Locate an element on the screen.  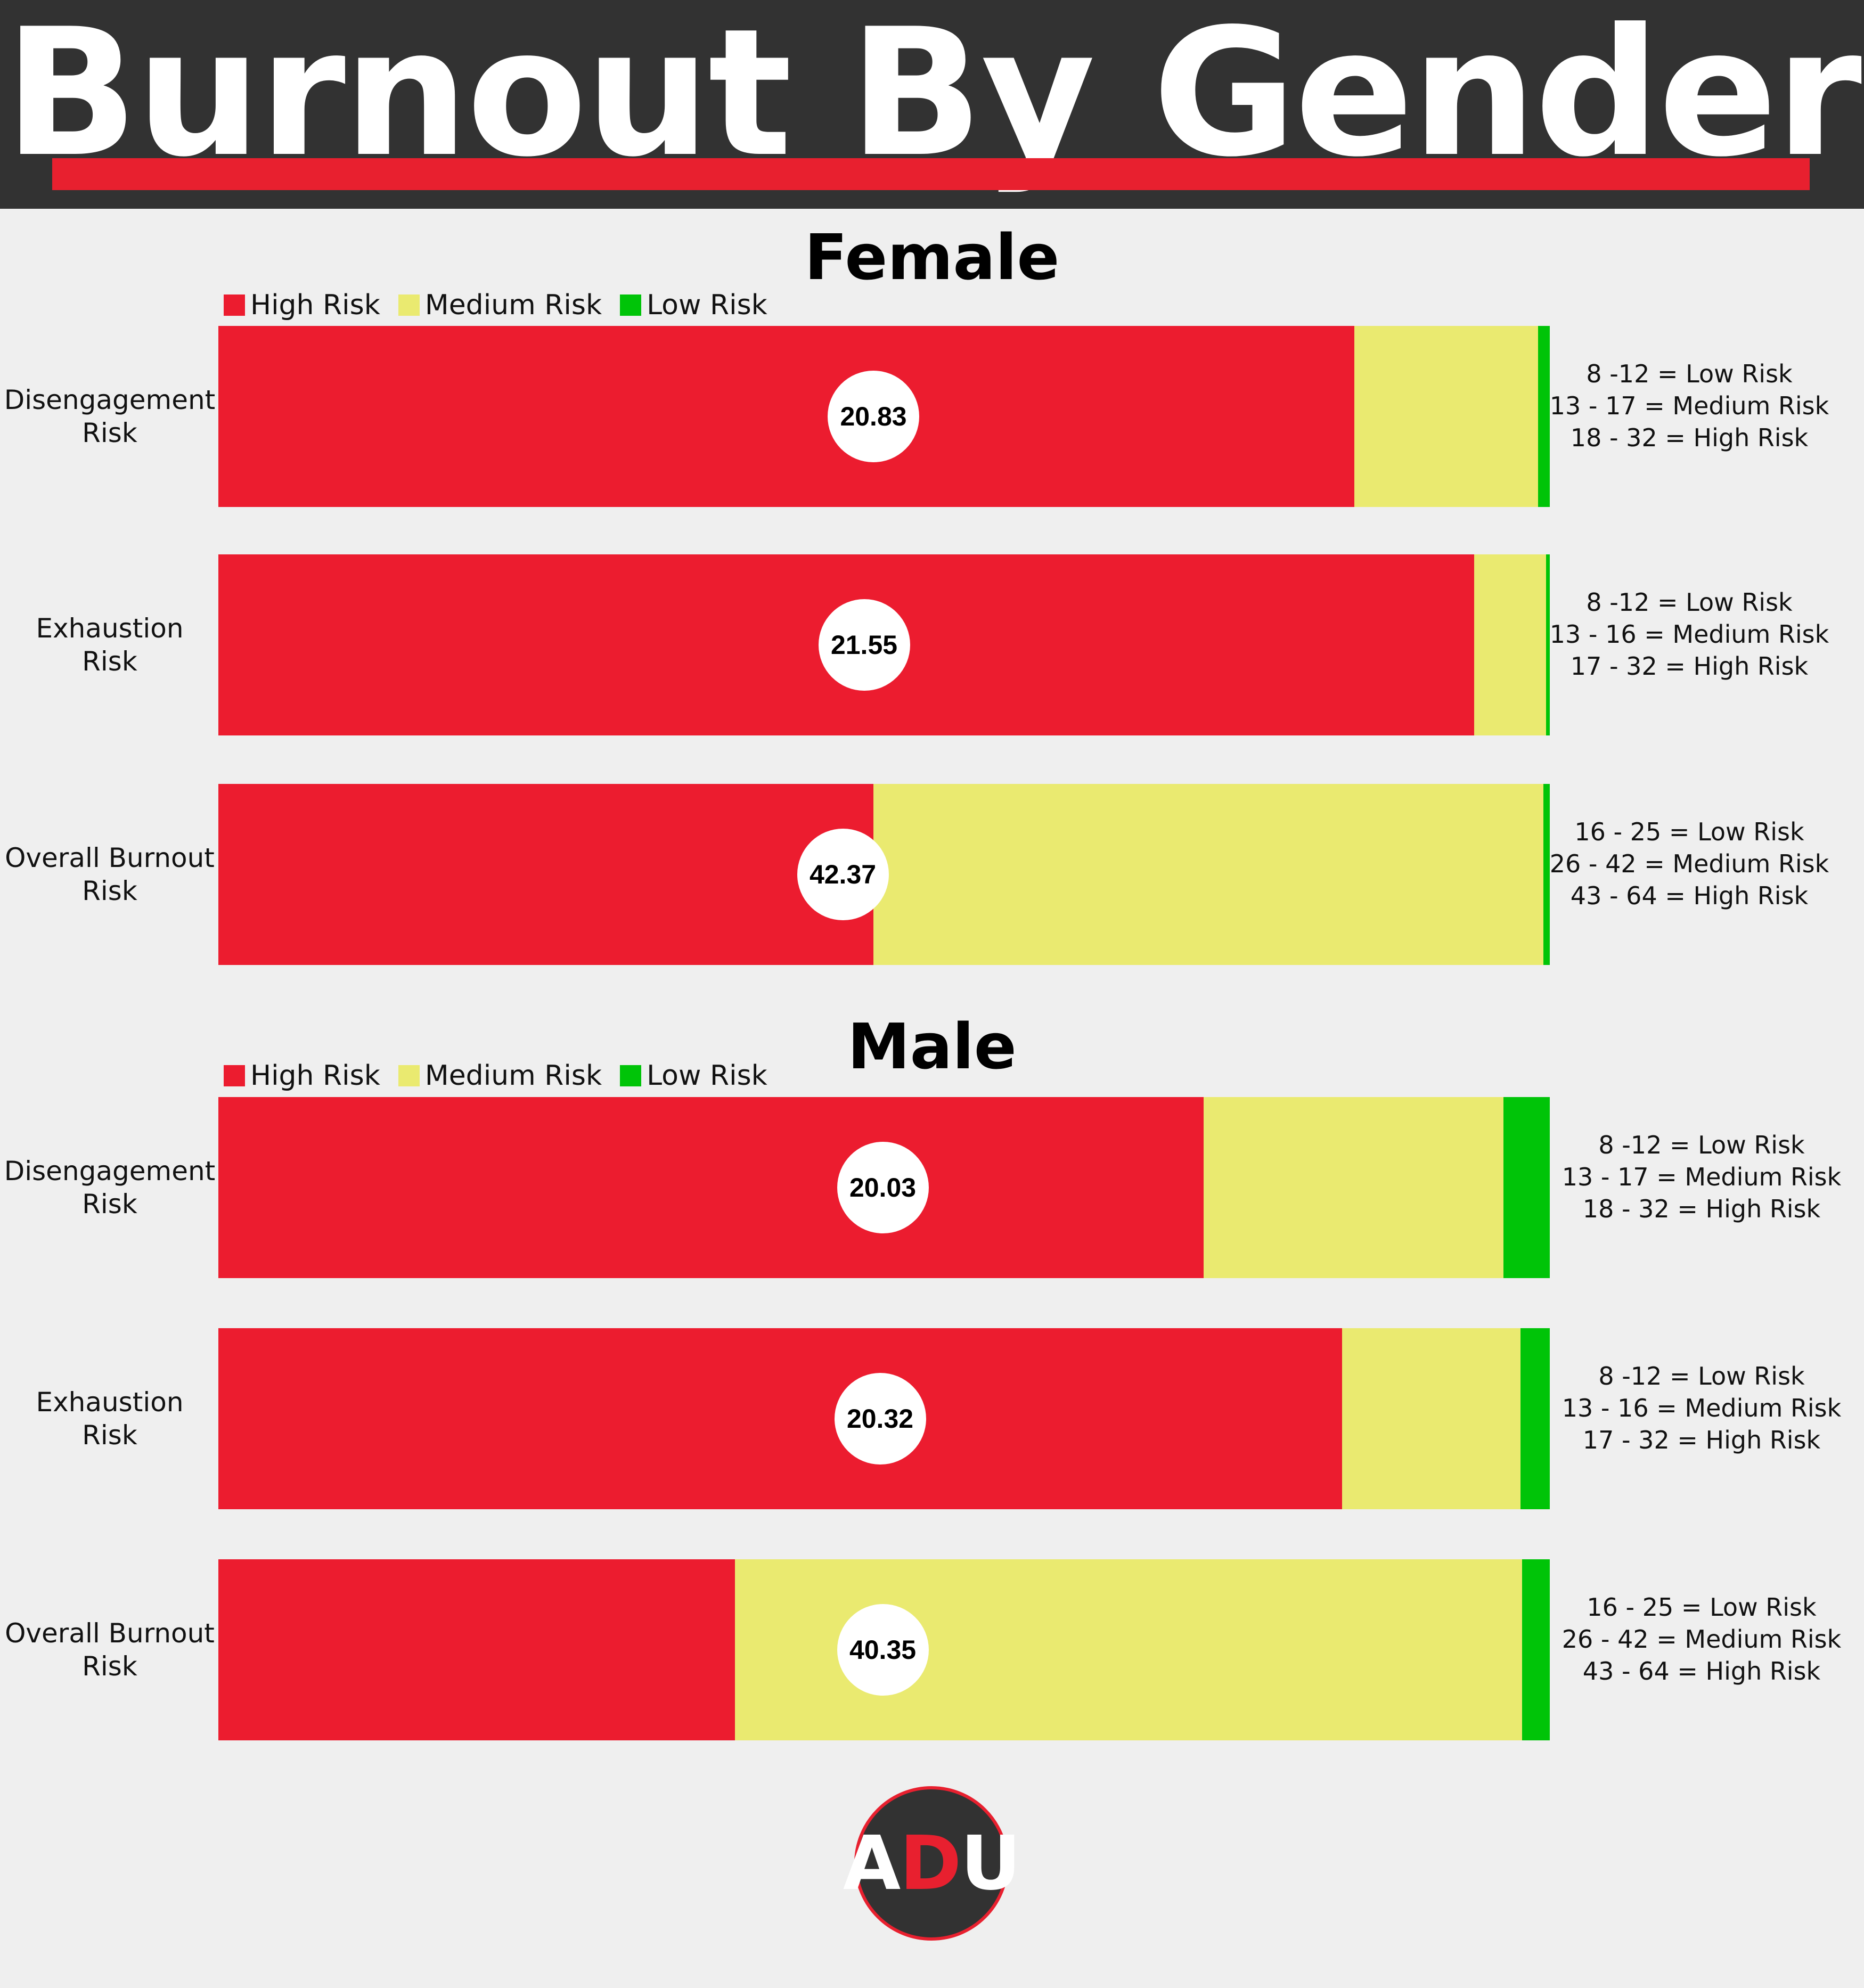
section-title-male: Male is located at coordinates (932, 1046).